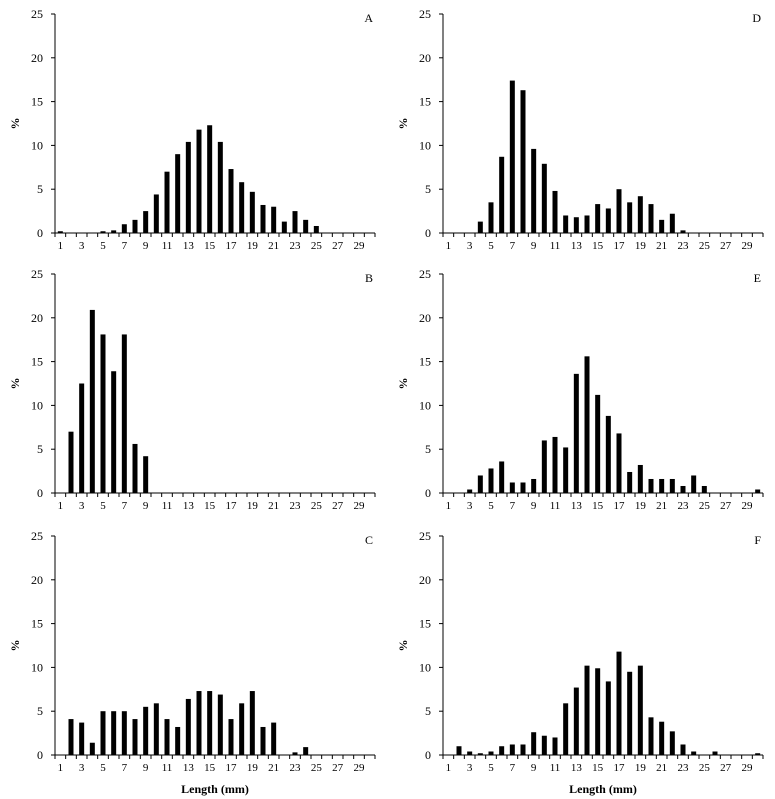 Image resolution: width=775 pixels, height=799 pixels. I want to click on x-tick-label-c-19: 19, so click(253, 768).